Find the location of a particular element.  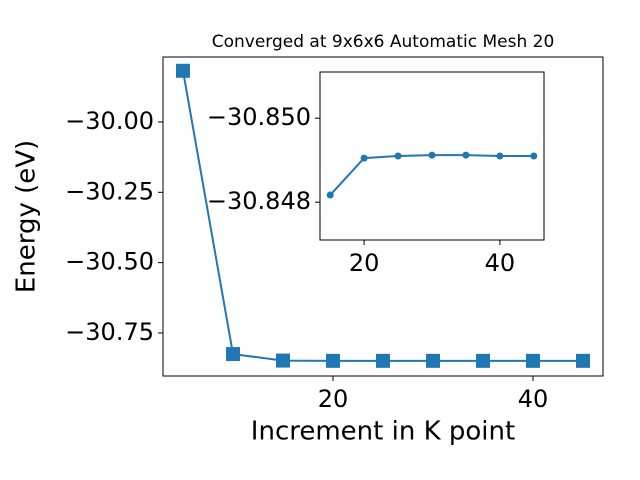

y-tick-label: −30.75 is located at coordinates (109, 332).